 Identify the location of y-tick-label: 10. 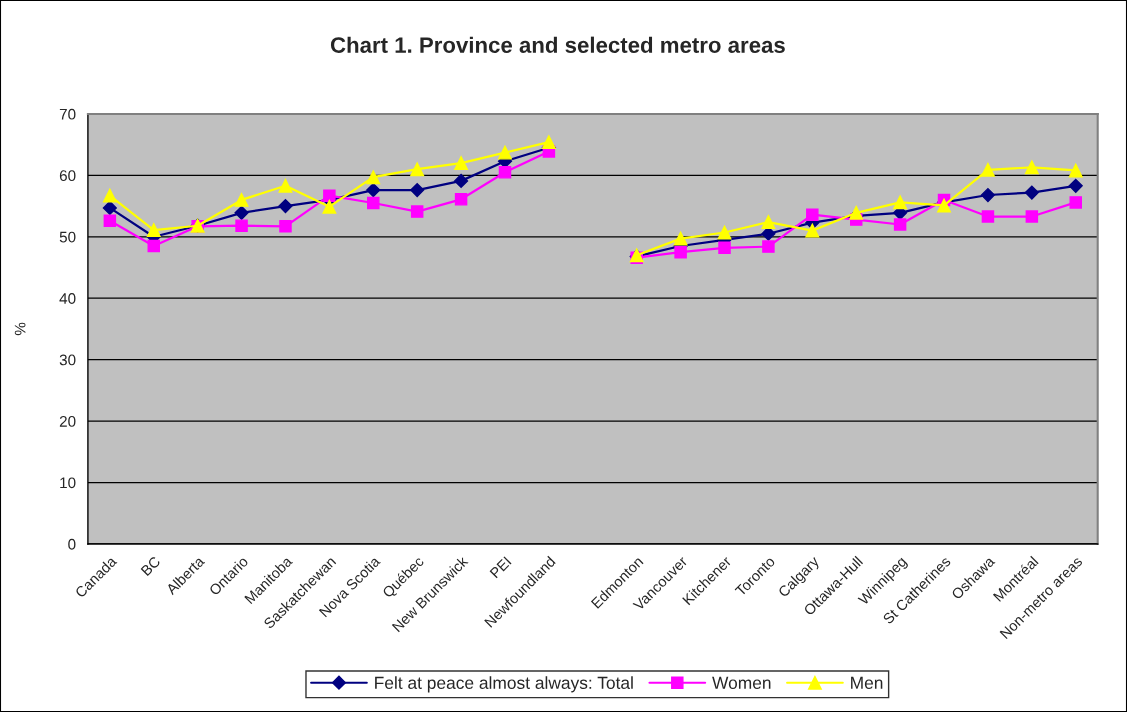
(68, 483).